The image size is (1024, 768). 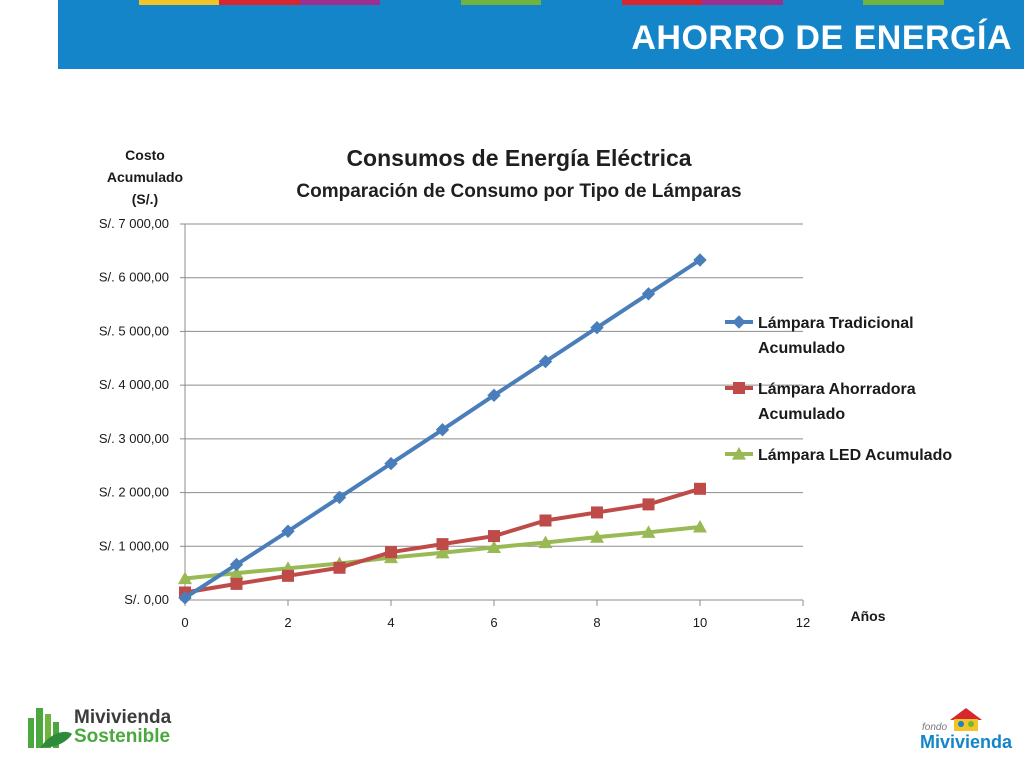 What do you see at coordinates (122, 736) in the screenshot?
I see `logo-left-line2: Sostenible` at bounding box center [122, 736].